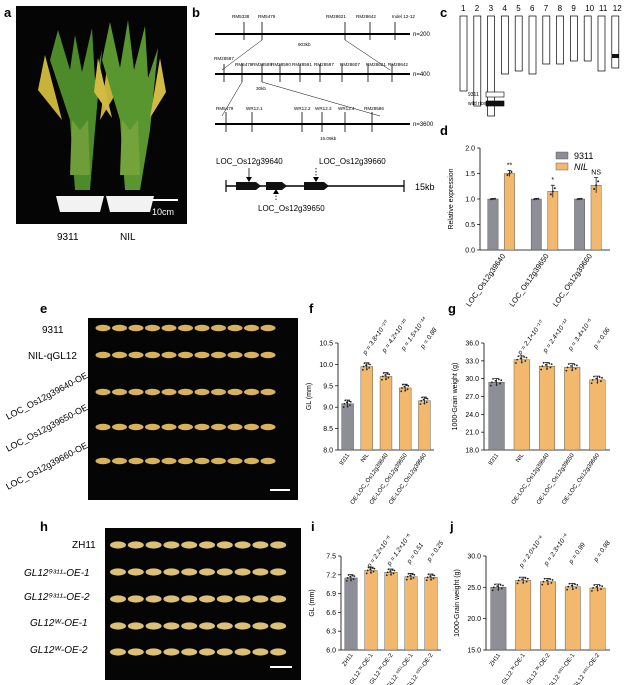 This screenshot has height=685, width=628. Describe the element at coordinates (581, 167) in the screenshot. I see `legend-label: NIL` at that location.